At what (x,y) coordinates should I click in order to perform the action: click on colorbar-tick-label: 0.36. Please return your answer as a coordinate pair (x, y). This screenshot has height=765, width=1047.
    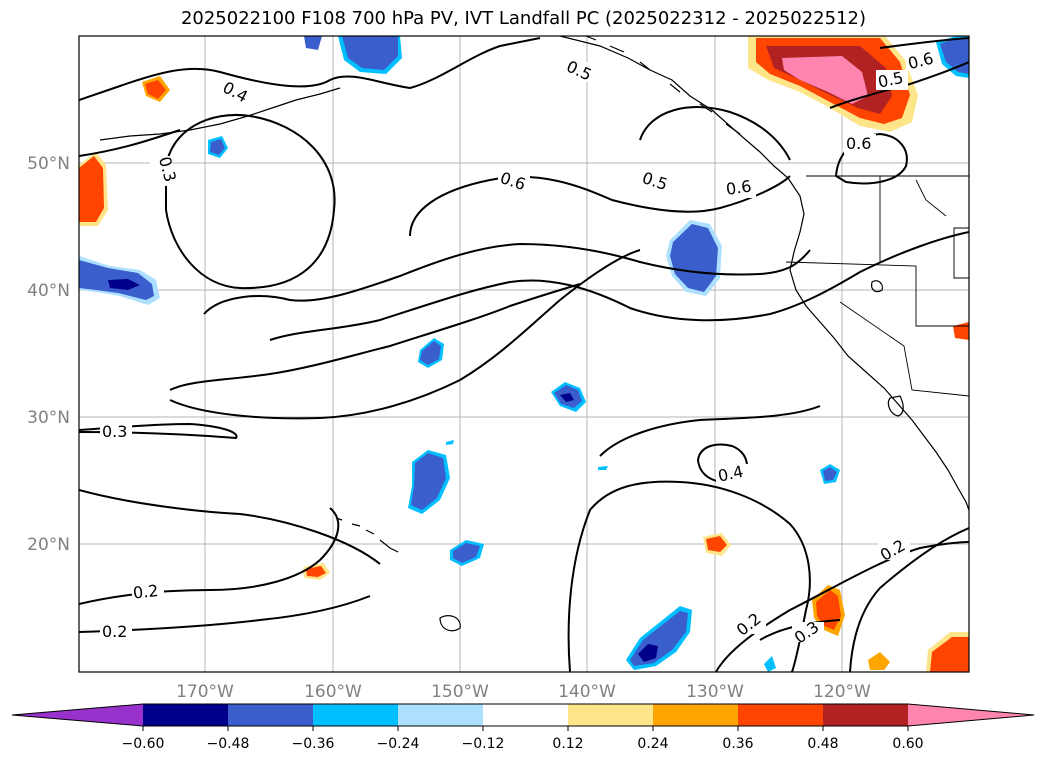
    Looking at the image, I should click on (737, 744).